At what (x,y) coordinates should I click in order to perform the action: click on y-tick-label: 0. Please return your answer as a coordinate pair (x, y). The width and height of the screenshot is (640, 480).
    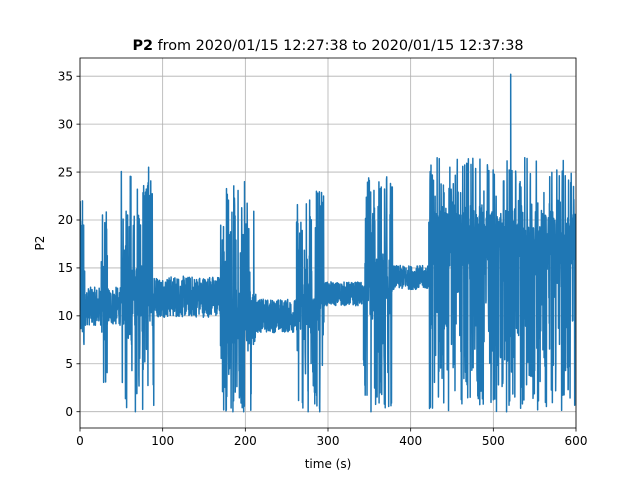
    Looking at the image, I should click on (69, 412).